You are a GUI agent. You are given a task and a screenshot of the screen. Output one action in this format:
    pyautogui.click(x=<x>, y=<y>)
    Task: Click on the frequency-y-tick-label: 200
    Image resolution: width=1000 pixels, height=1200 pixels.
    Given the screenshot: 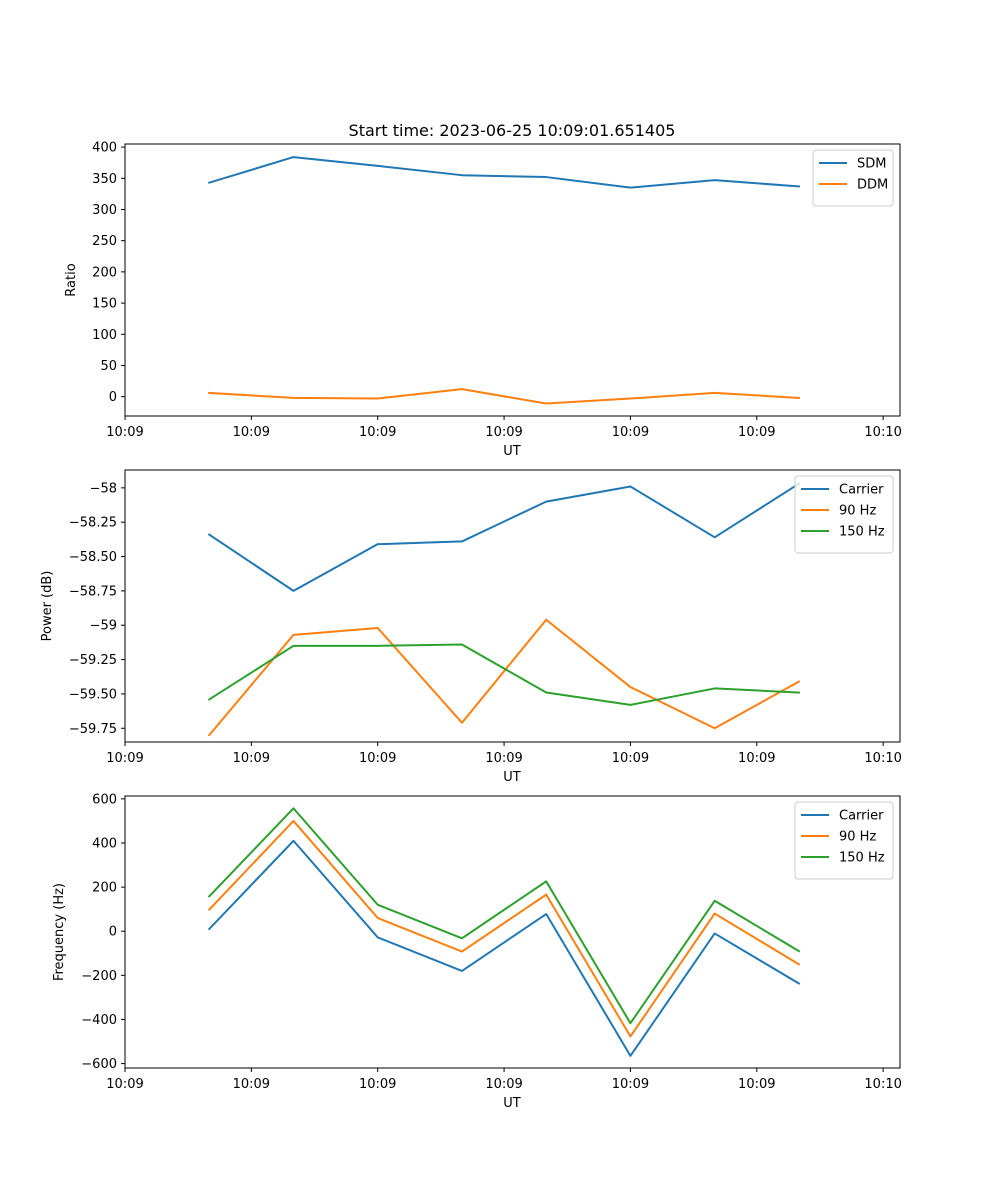 What is the action you would take?
    pyautogui.click(x=104, y=888)
    